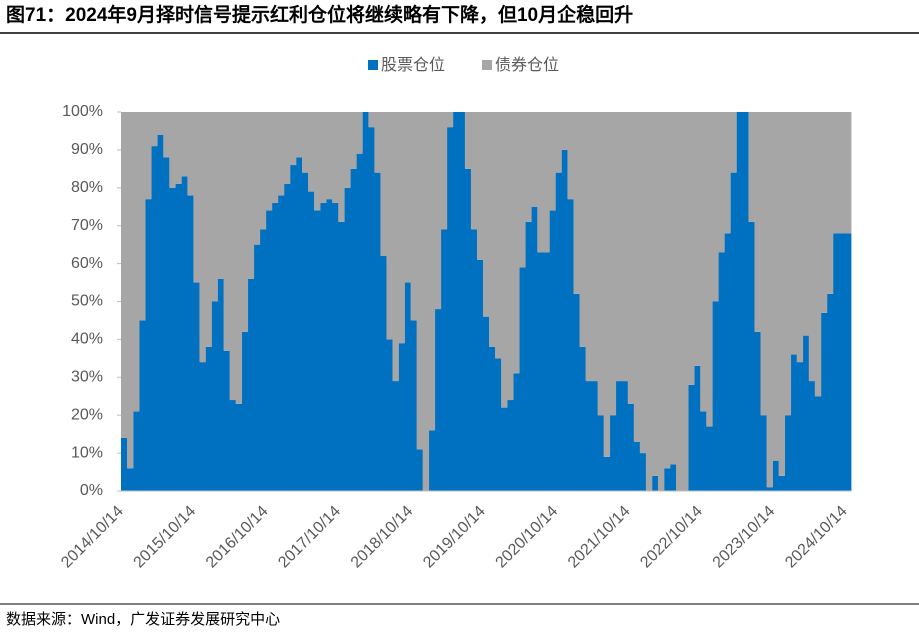  What do you see at coordinates (237, 537) in the screenshot?
I see `x-tick-label: 2016/10/14` at bounding box center [237, 537].